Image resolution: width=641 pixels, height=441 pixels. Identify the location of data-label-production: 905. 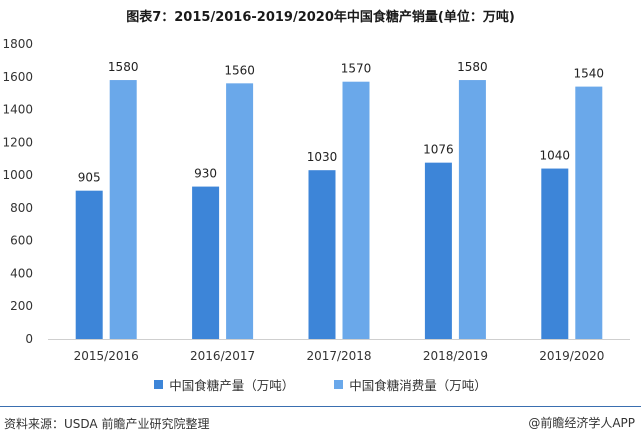
(89, 178).